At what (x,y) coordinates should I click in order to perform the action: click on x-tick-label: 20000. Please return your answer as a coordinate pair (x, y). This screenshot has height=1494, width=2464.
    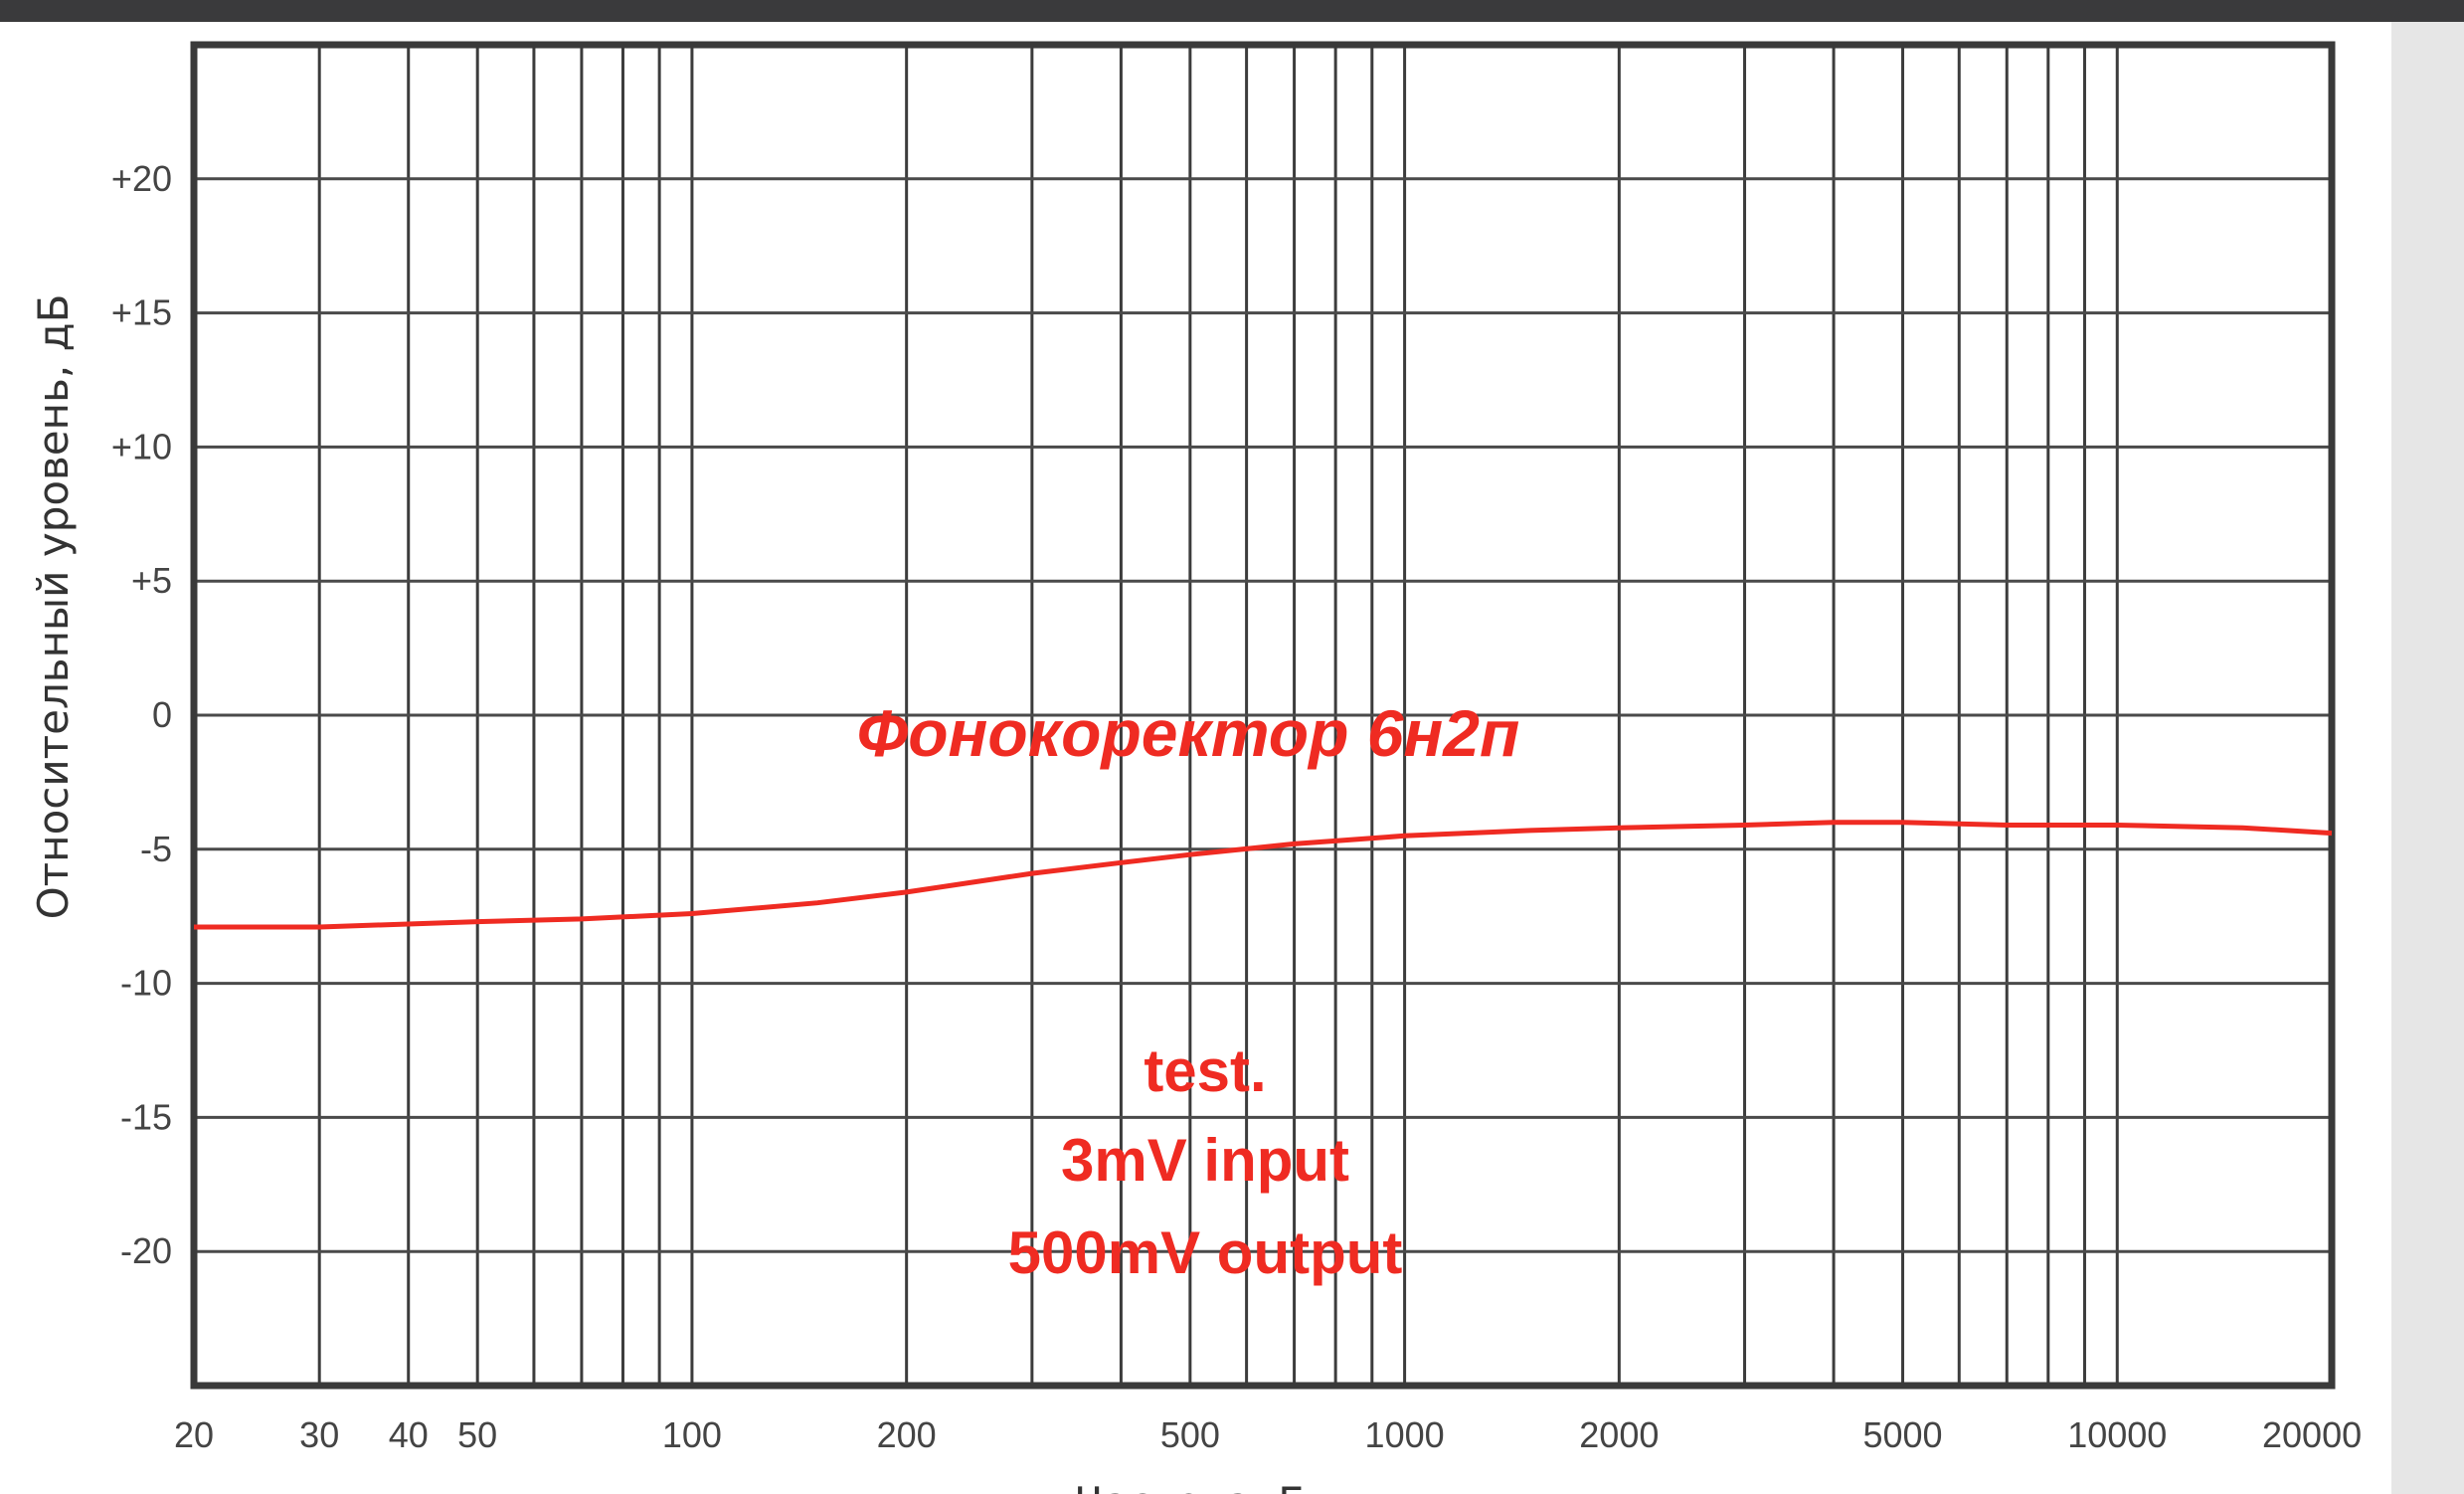
    Looking at the image, I should click on (2312, 1434).